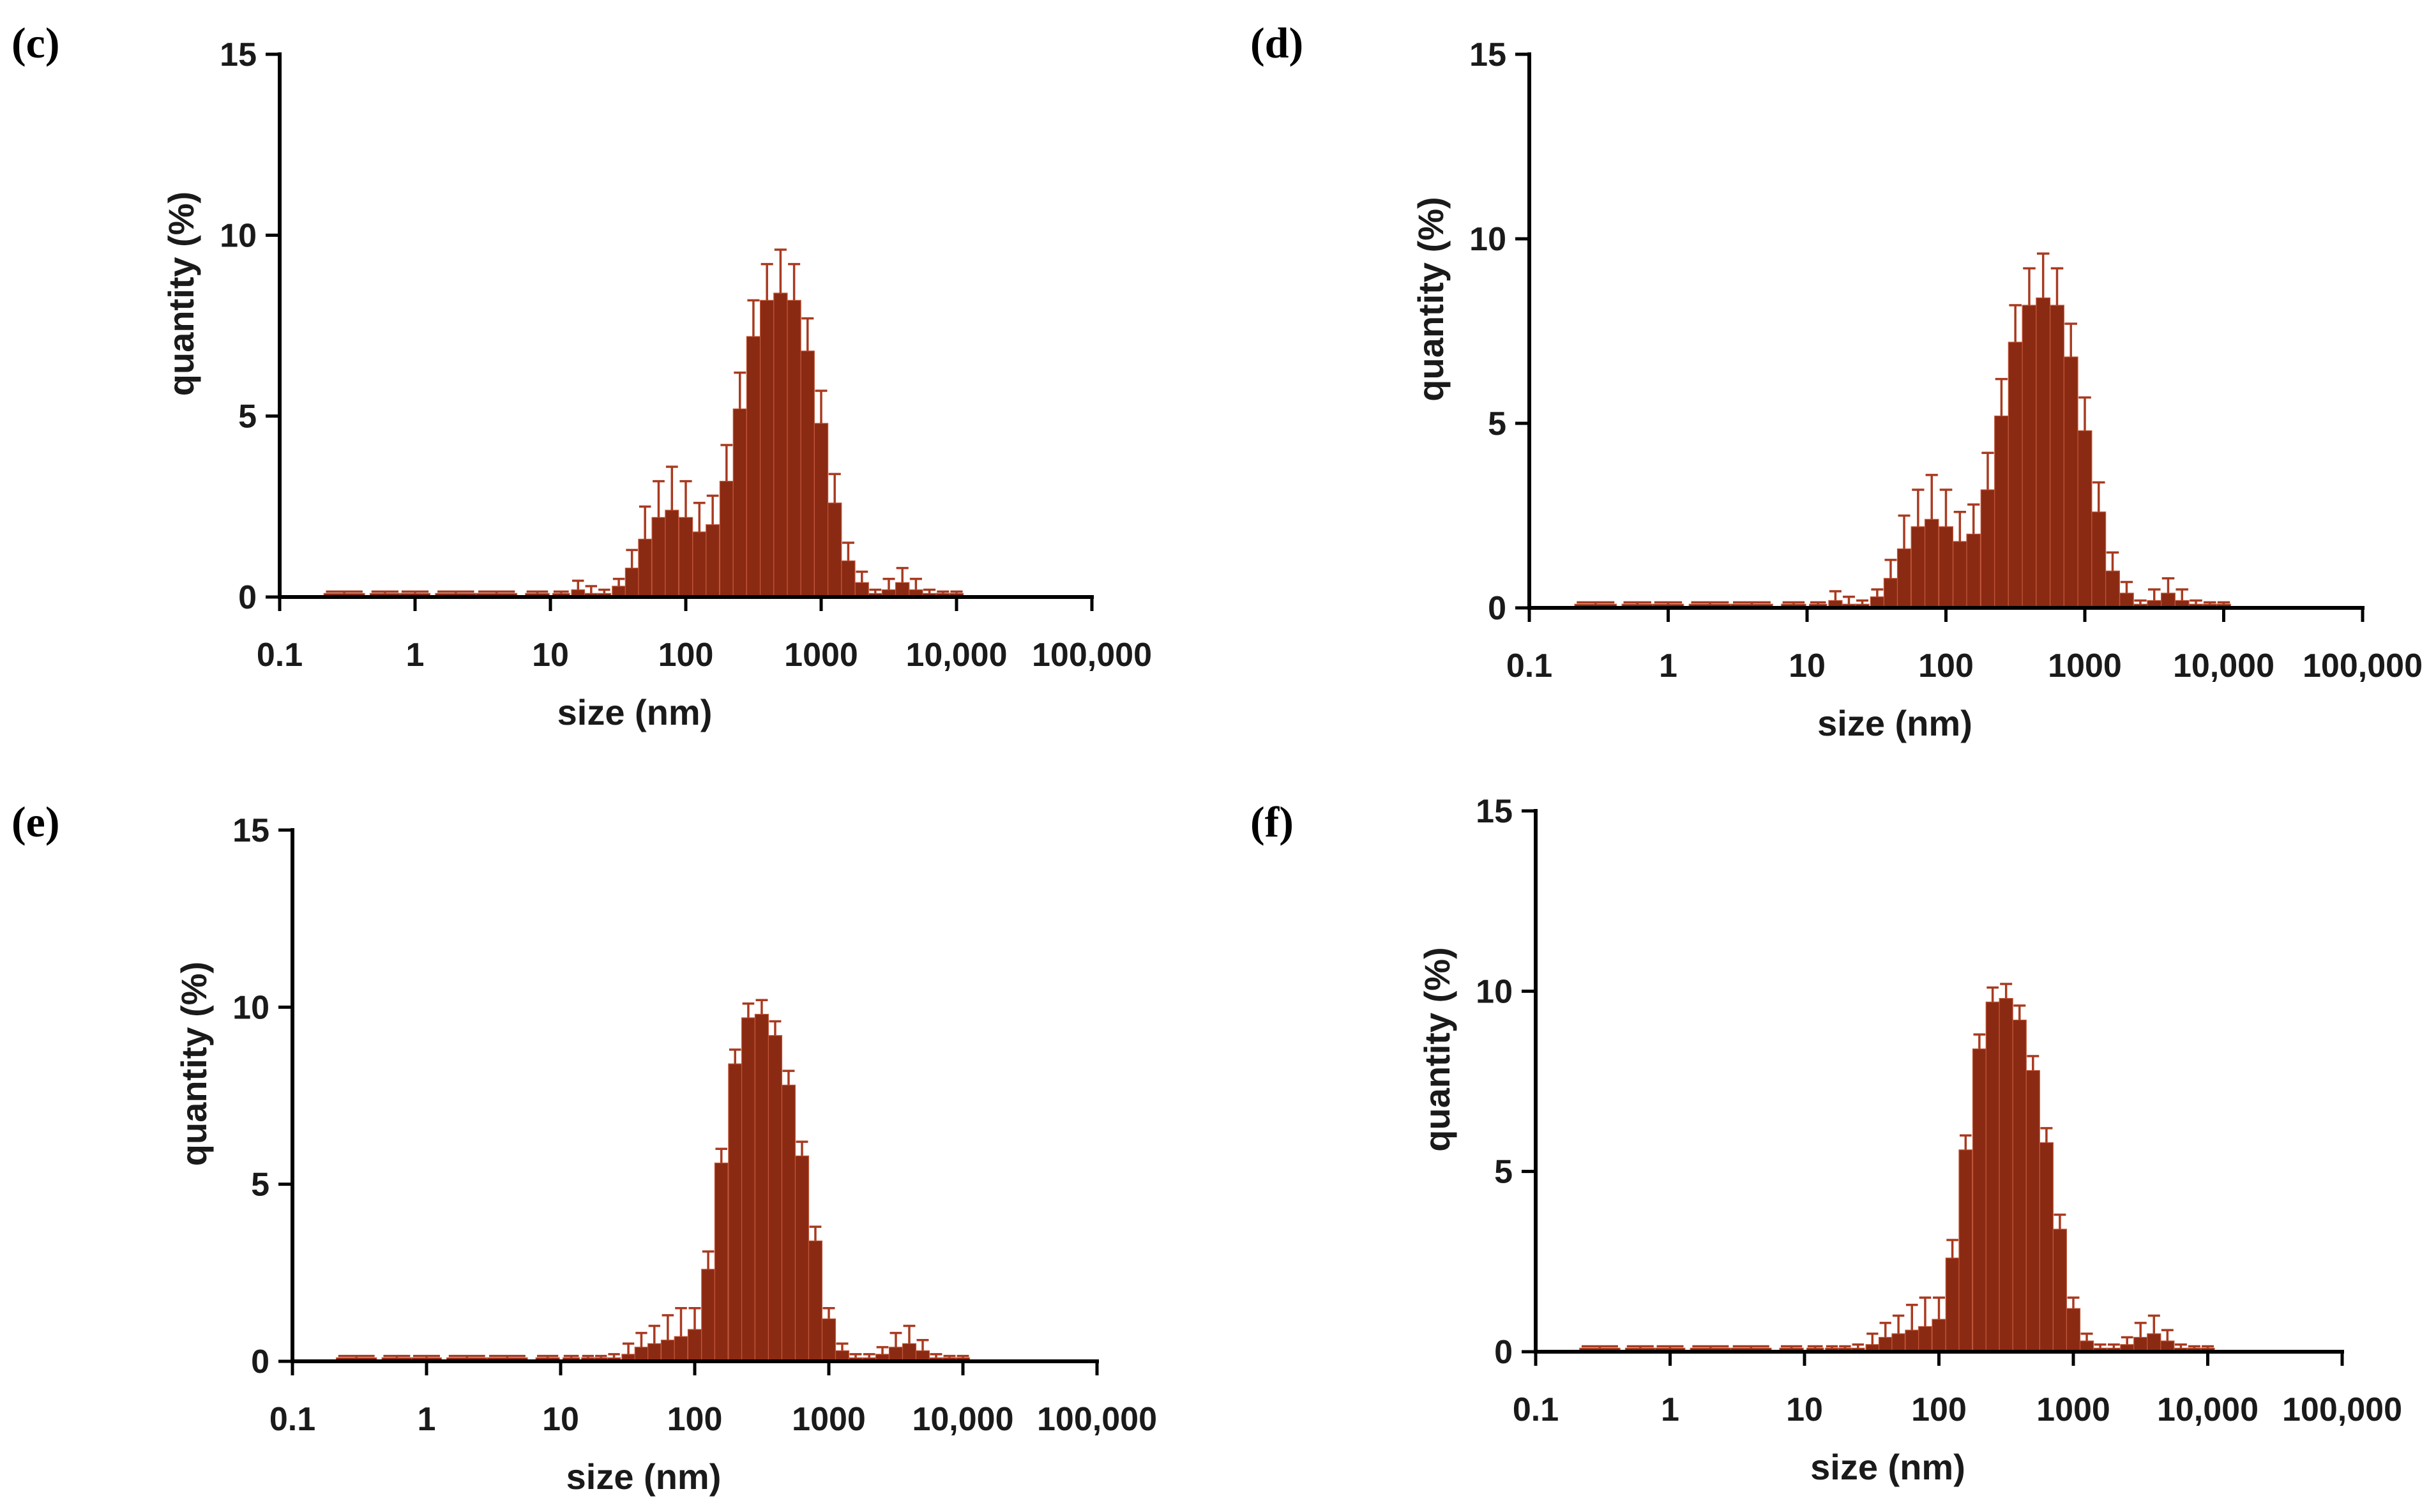  Describe the element at coordinates (181, 294) in the screenshot. I see `y-axis-title: quantity (%)` at that location.